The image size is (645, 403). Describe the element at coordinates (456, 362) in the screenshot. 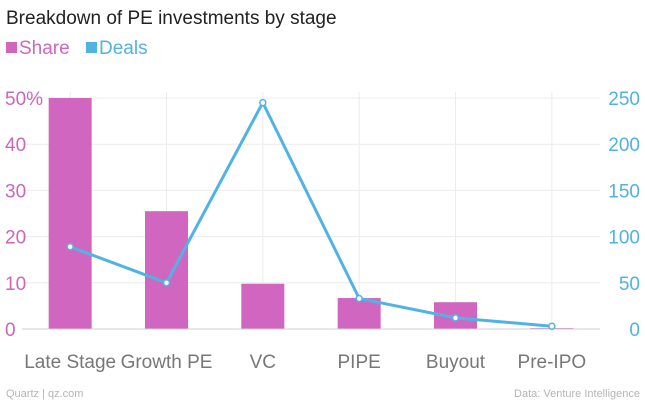

I see `x-category-label: Buyout` at that location.